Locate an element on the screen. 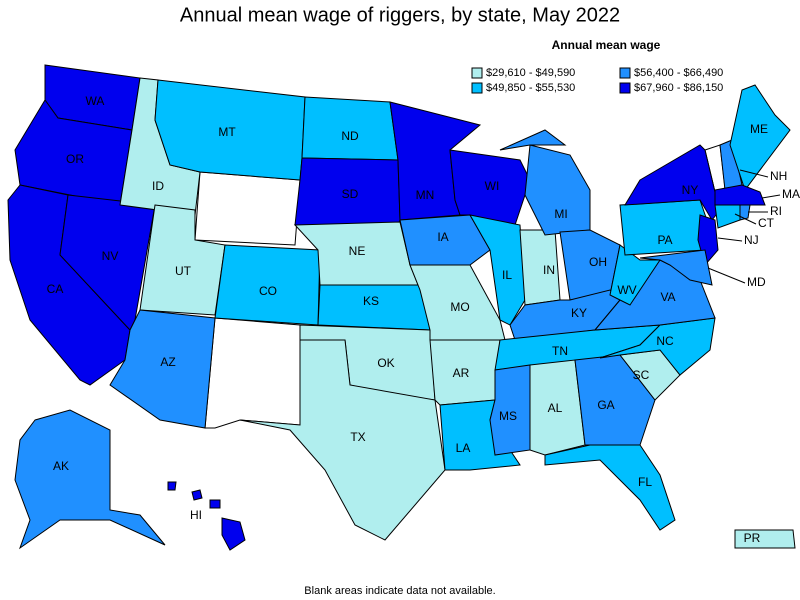 This screenshot has height=600, width=800. state-label: NE is located at coordinates (357, 251).